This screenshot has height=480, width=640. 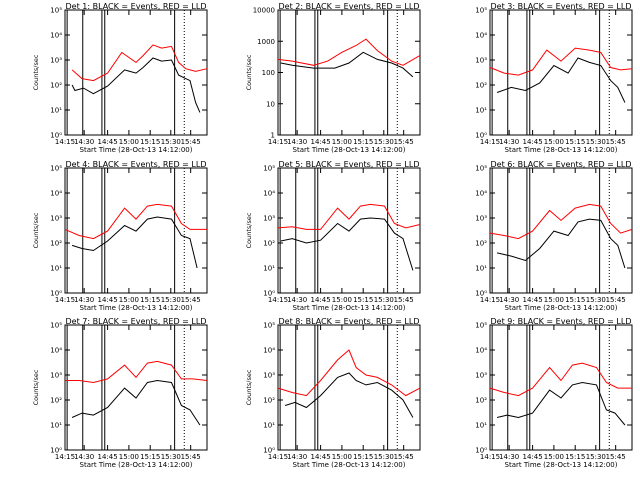 What do you see at coordinates (270, 104) in the screenshot?
I see `y-tick-label: 10` at bounding box center [270, 104].